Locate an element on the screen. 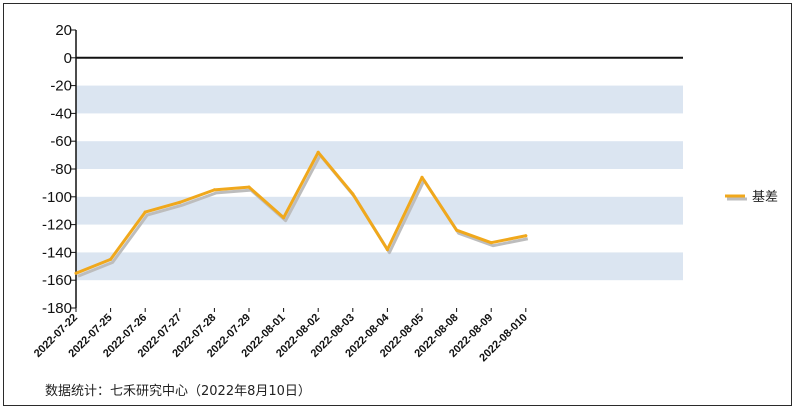 The height and width of the screenshot is (411, 797). y-axis-ticks: 20 0 -20 -40 -60 -80 -100 -120 -140 -160 -180 is located at coordinates (59, 169).